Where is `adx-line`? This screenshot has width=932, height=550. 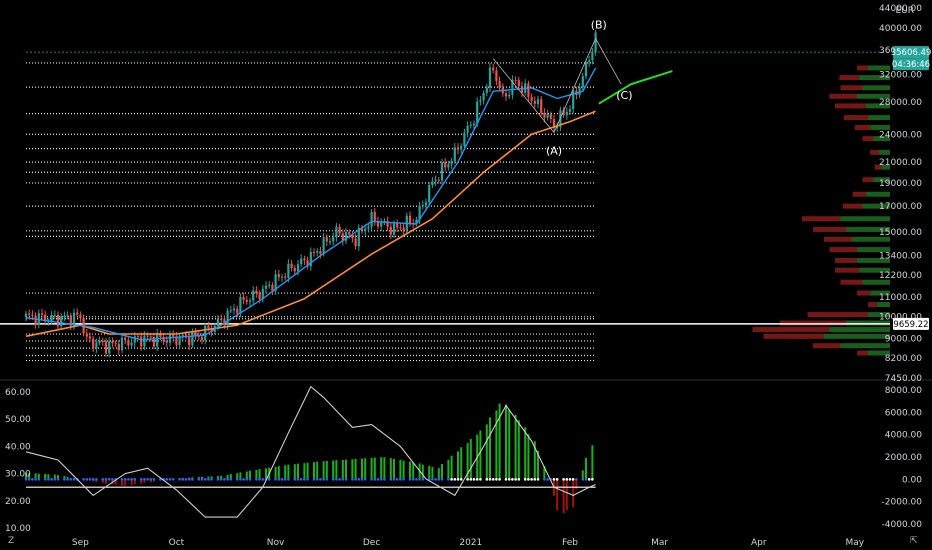
adx-line is located at coordinates (310, 451).